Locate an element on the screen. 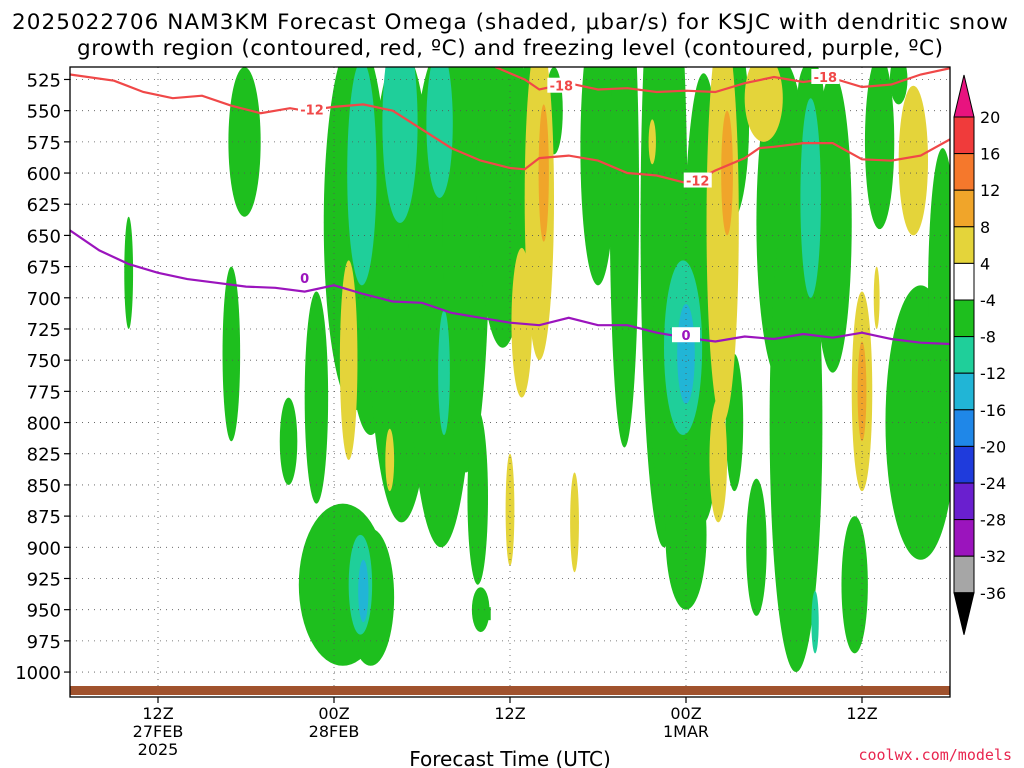 The width and height of the screenshot is (1024, 768). colorbar-label: -28 is located at coordinates (993, 520).